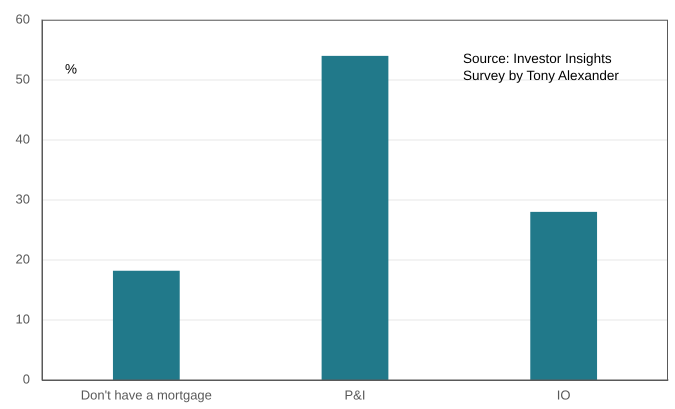 This screenshot has height=409, width=675. I want to click on y-tick-label: 50, so click(23, 78).